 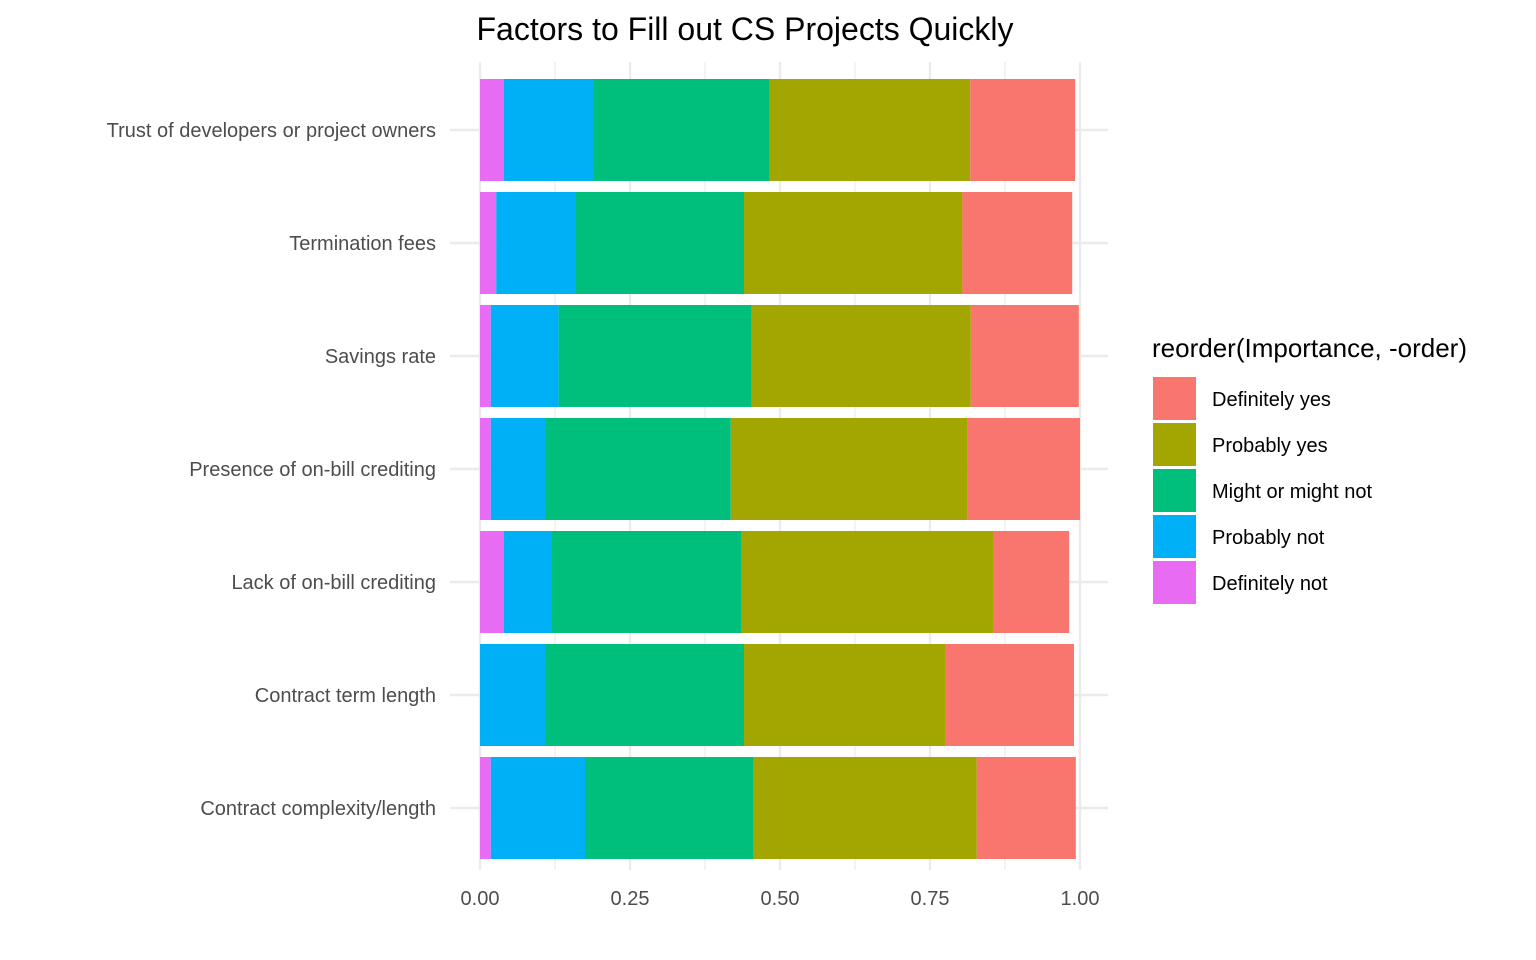 What do you see at coordinates (318, 809) in the screenshot?
I see `y-tick-label: Contract complexity/length` at bounding box center [318, 809].